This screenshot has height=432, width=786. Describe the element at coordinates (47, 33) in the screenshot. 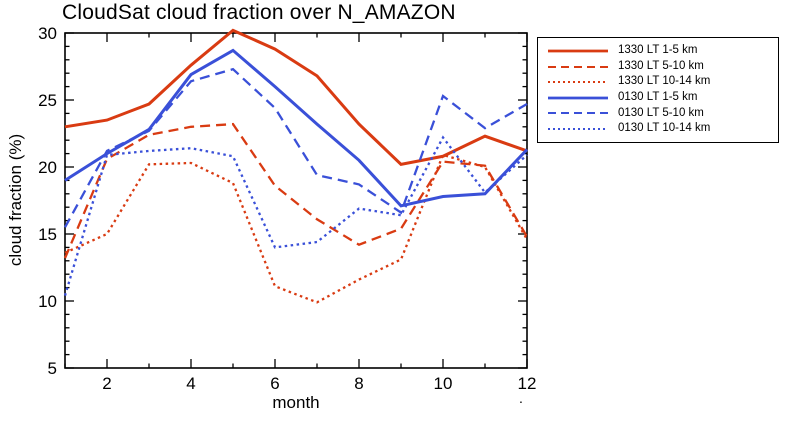

I see `y-tick-label: 30` at that location.